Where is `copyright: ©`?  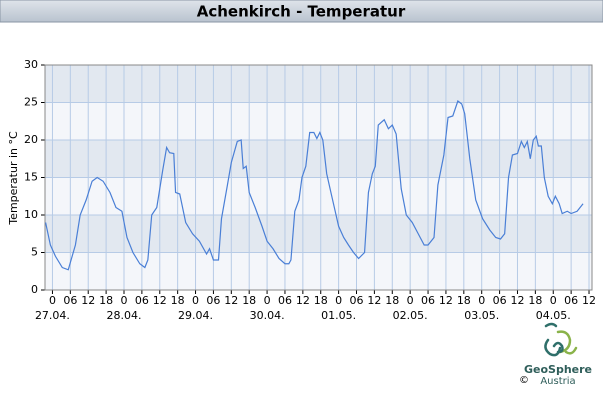
copyright: © is located at coordinates (524, 380).